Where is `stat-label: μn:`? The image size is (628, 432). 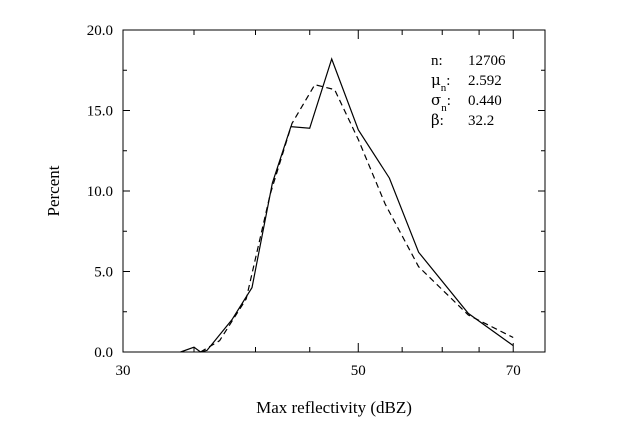 stat-label: μn: is located at coordinates (440, 82).